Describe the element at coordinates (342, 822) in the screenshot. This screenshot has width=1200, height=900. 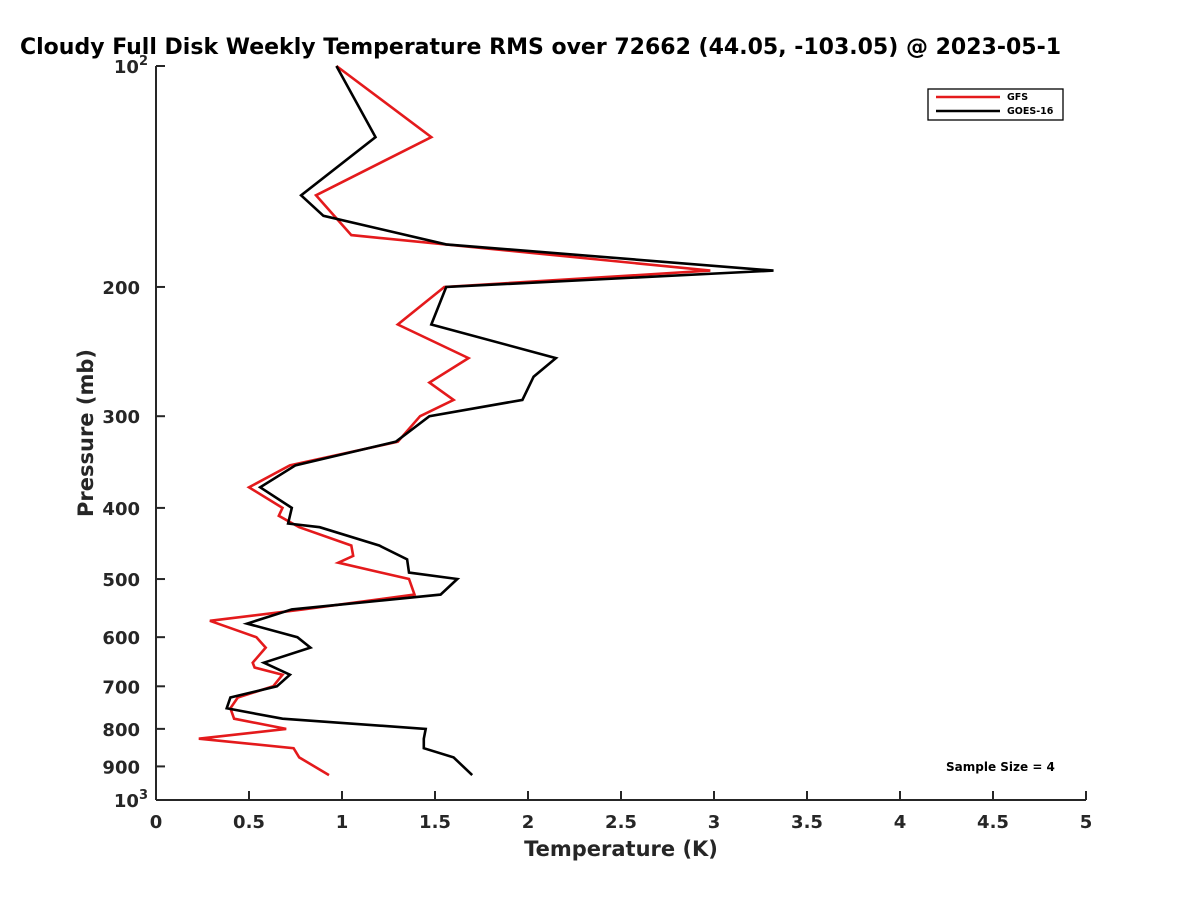
I see `x-tick-label: 1` at that location.